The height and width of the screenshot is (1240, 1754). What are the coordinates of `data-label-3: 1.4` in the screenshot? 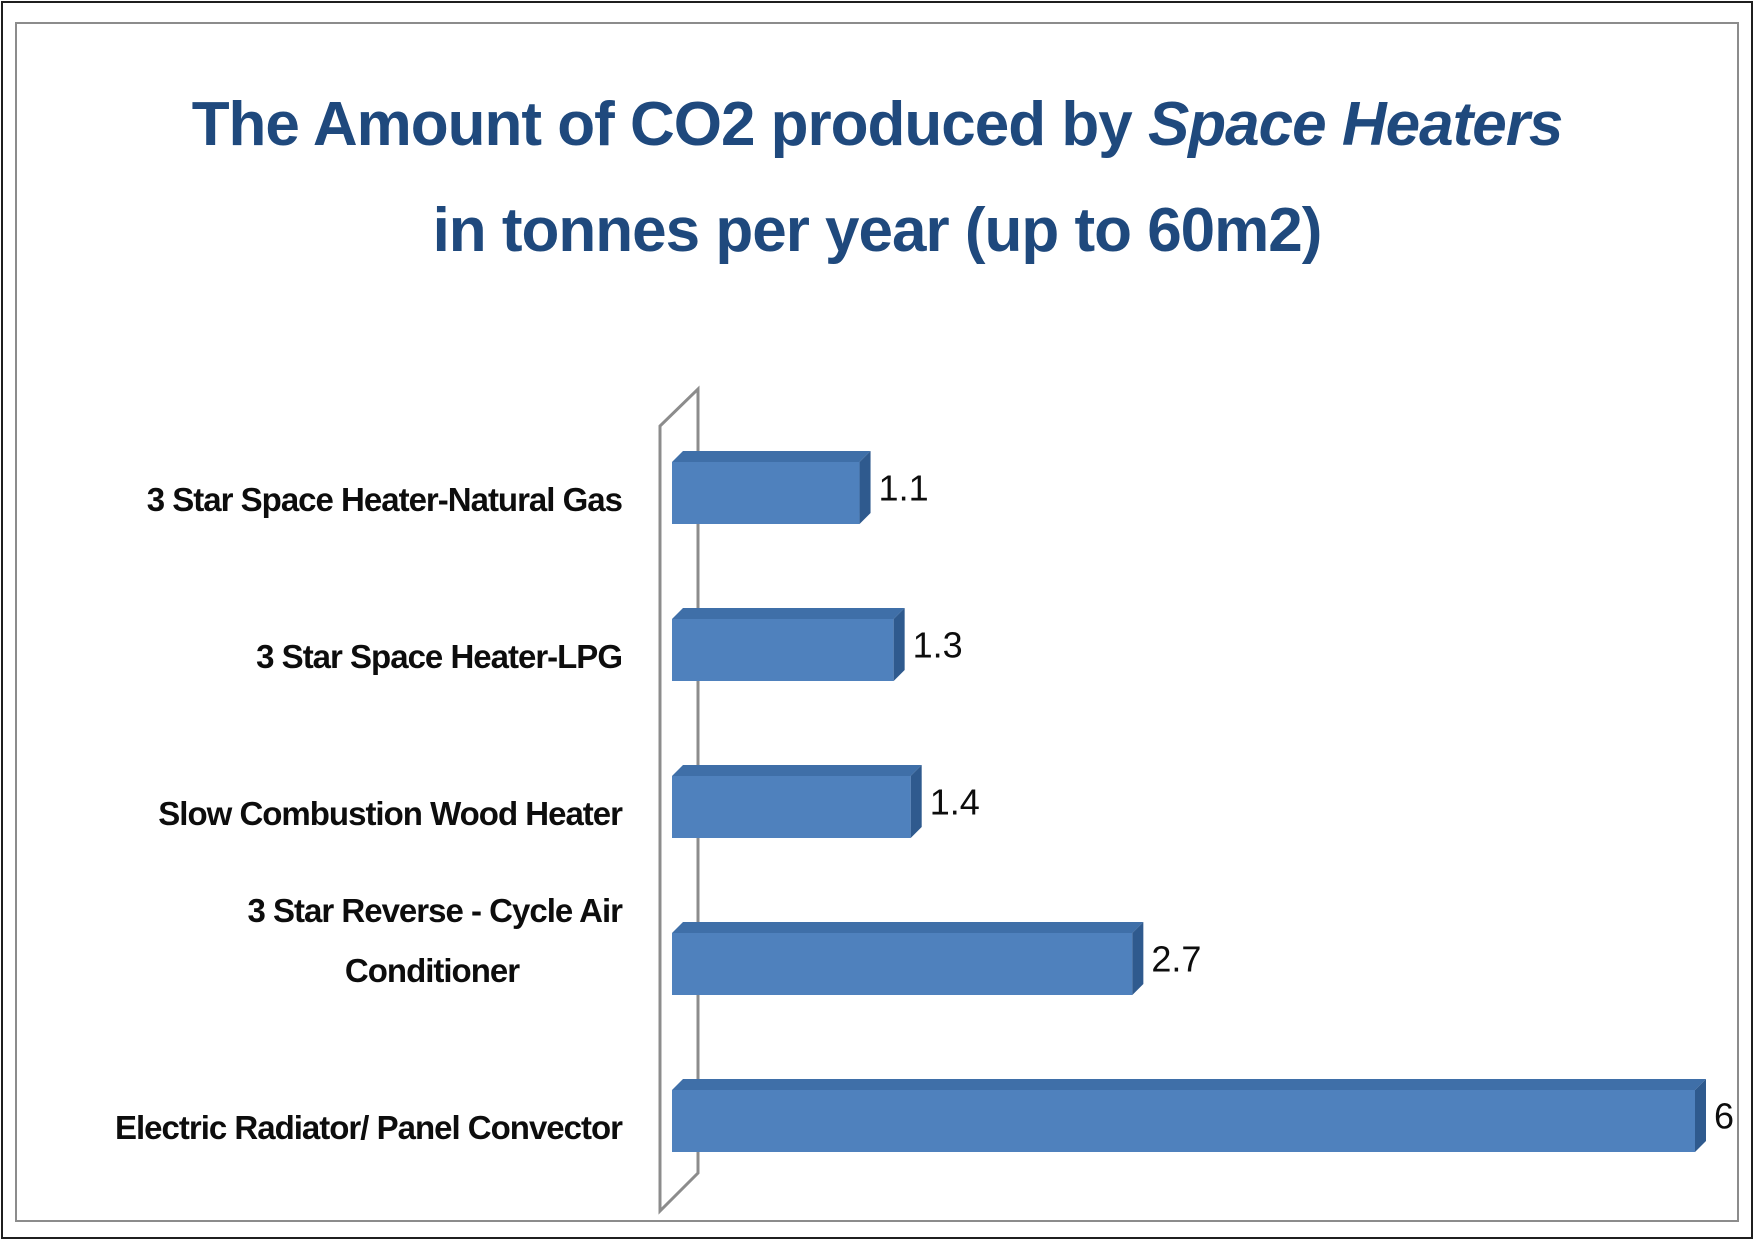 It's located at (955, 802).